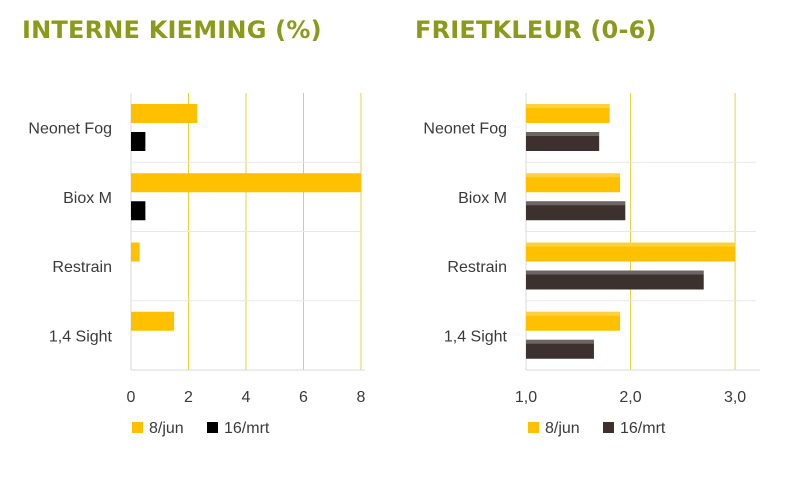 This screenshot has width=800, height=483. What do you see at coordinates (131, 397) in the screenshot?
I see `x-tick-label: 0` at bounding box center [131, 397].